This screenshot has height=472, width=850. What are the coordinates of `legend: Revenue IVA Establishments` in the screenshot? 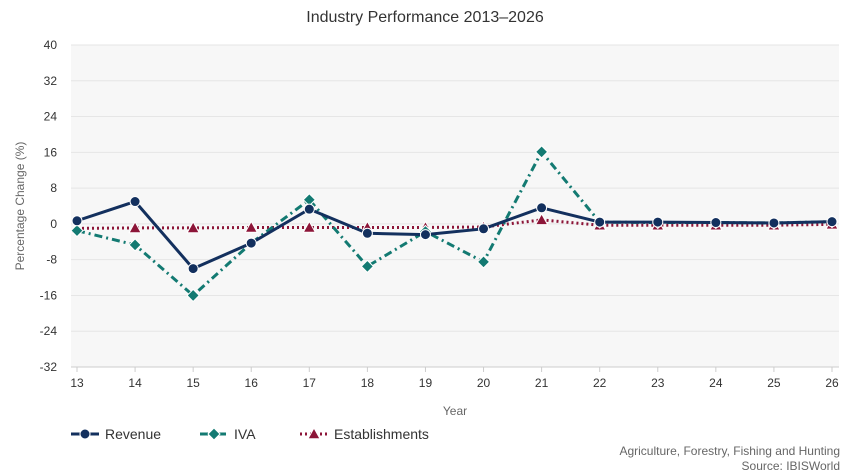 It's located at (250, 434).